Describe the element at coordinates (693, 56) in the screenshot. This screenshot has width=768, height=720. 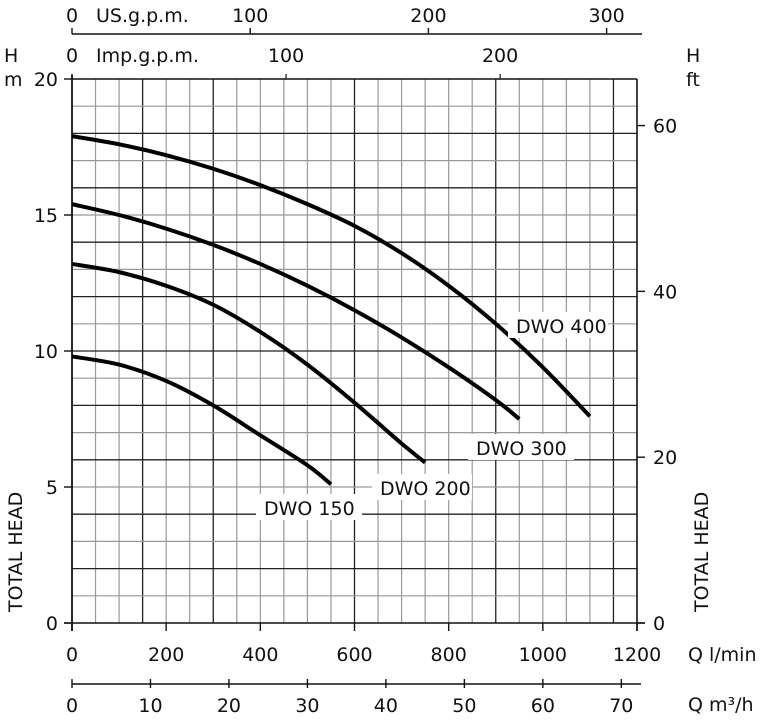
I see `h-right-label: H` at that location.